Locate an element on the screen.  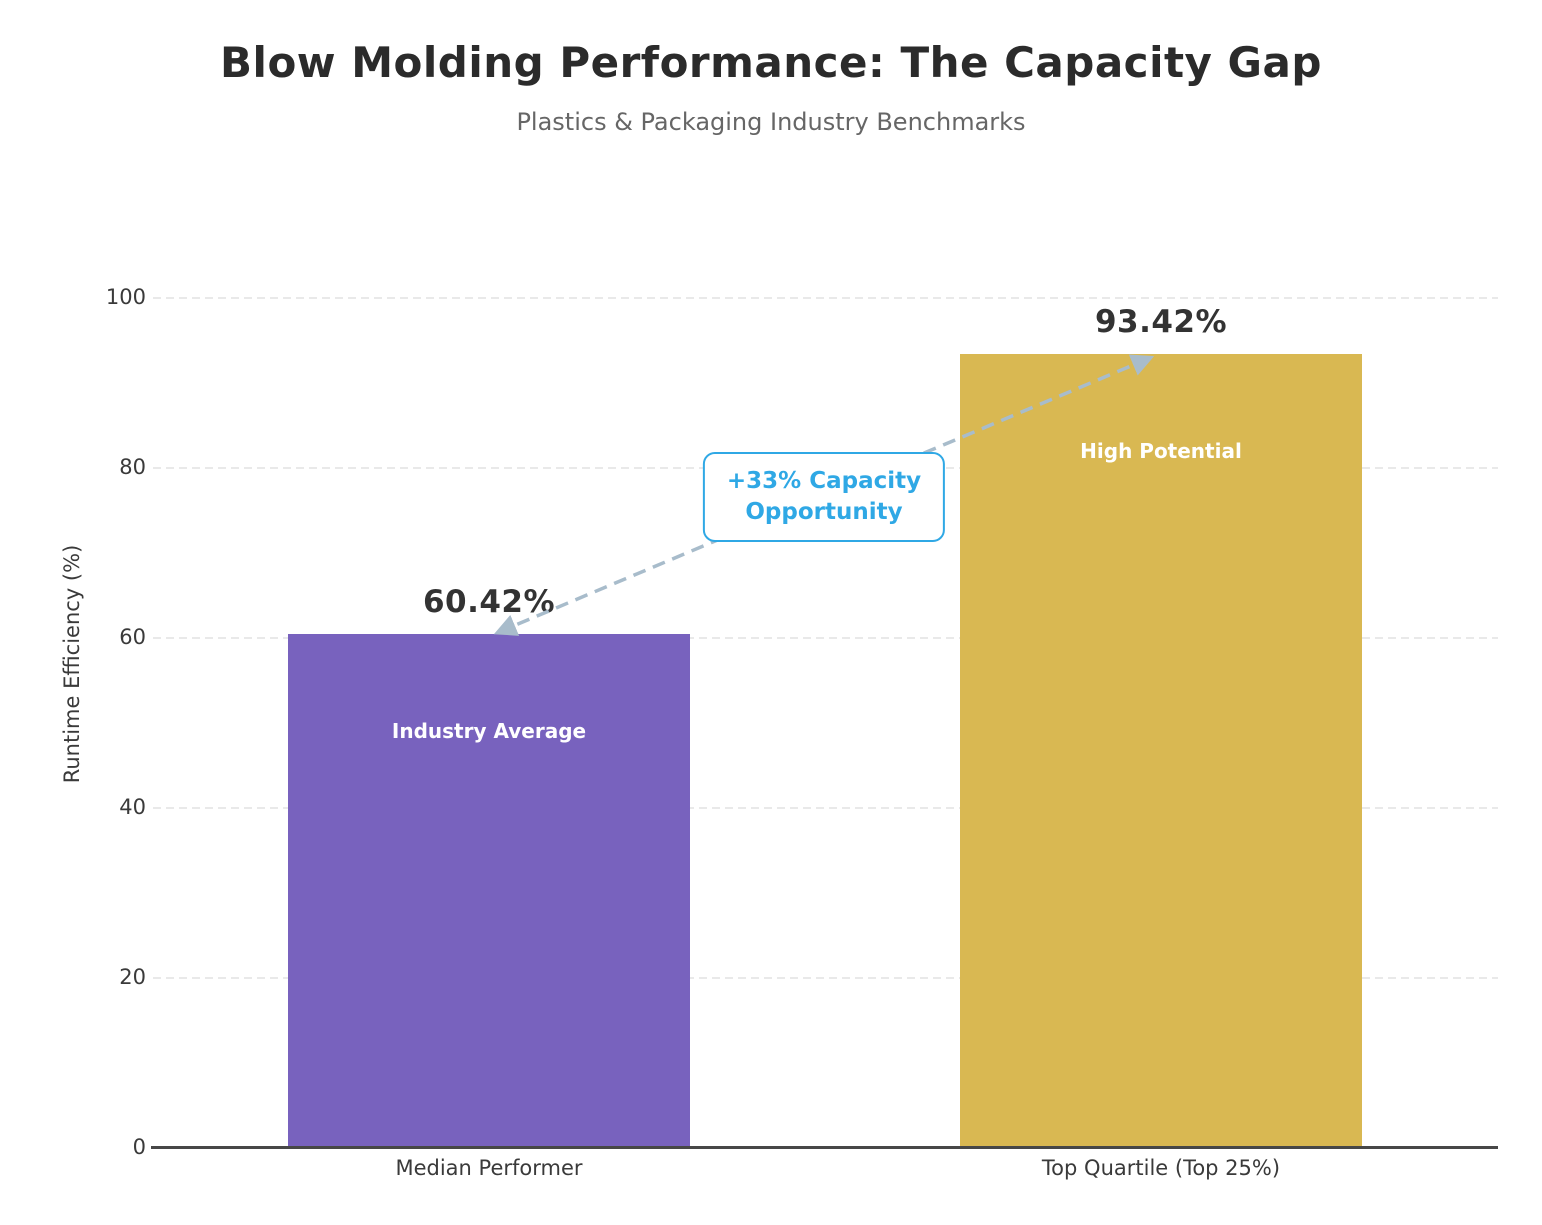
chart-subtitle: Plastics & Packaging Industry Benchmarks is located at coordinates (771, 122).